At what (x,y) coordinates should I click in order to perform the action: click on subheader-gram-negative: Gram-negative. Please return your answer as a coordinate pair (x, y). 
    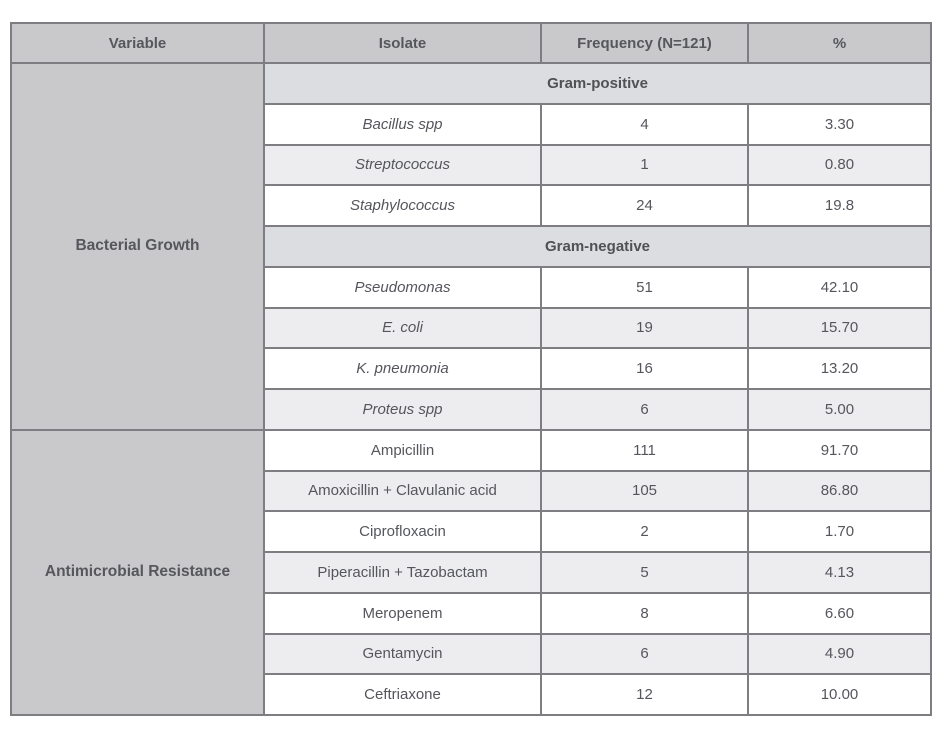
    Looking at the image, I should click on (597, 246).